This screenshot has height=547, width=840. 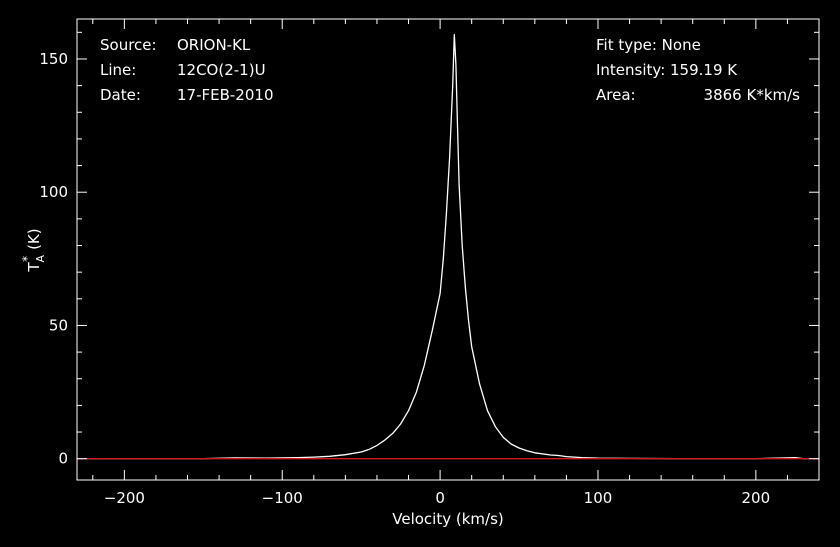 What do you see at coordinates (58, 325) in the screenshot?
I see `y-tick-label: 50` at bounding box center [58, 325].